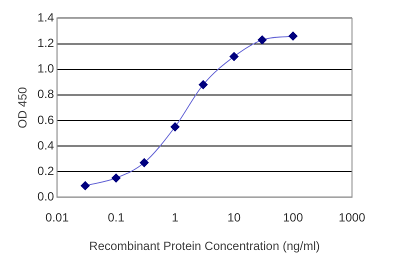 The height and width of the screenshot is (266, 400). I want to click on y-tick-label: 0.6, so click(45, 119).